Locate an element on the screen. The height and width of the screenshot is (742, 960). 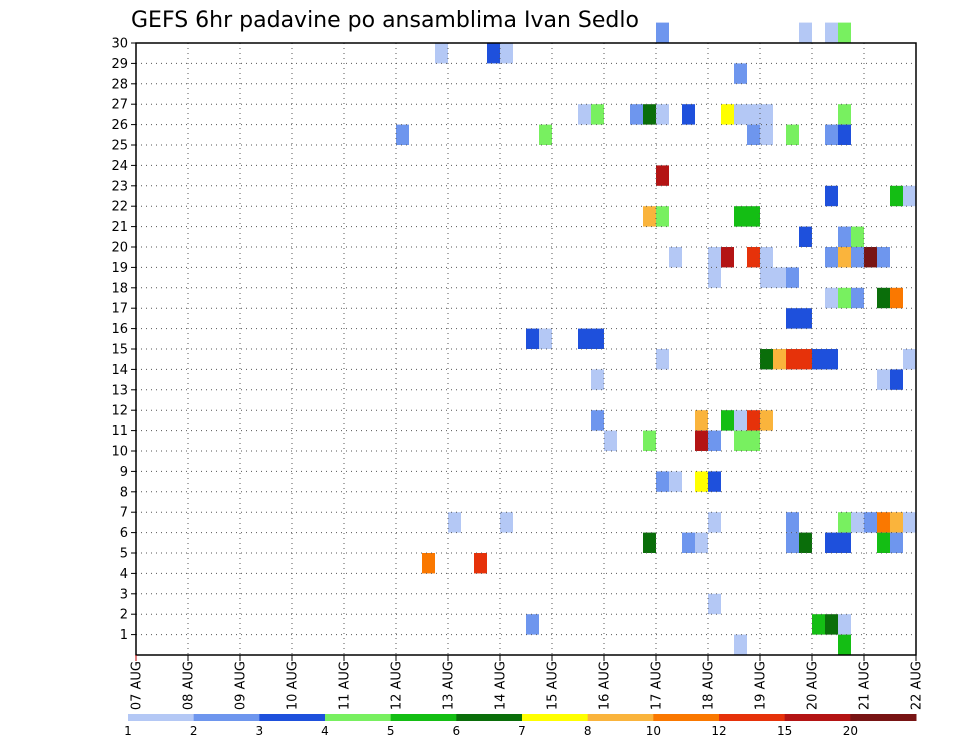
colorbar-label: 5 is located at coordinates (391, 731).